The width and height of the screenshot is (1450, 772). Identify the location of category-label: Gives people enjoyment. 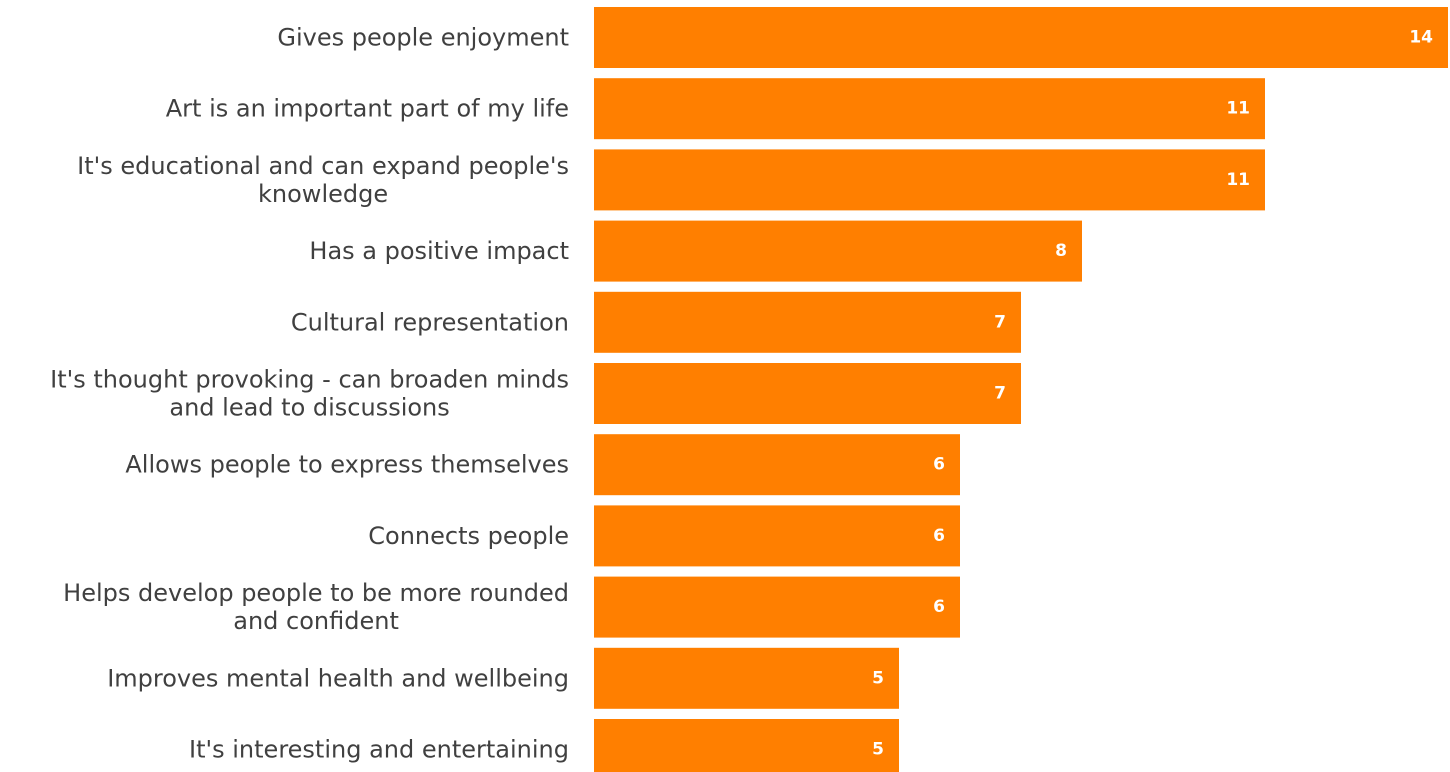
(423, 38).